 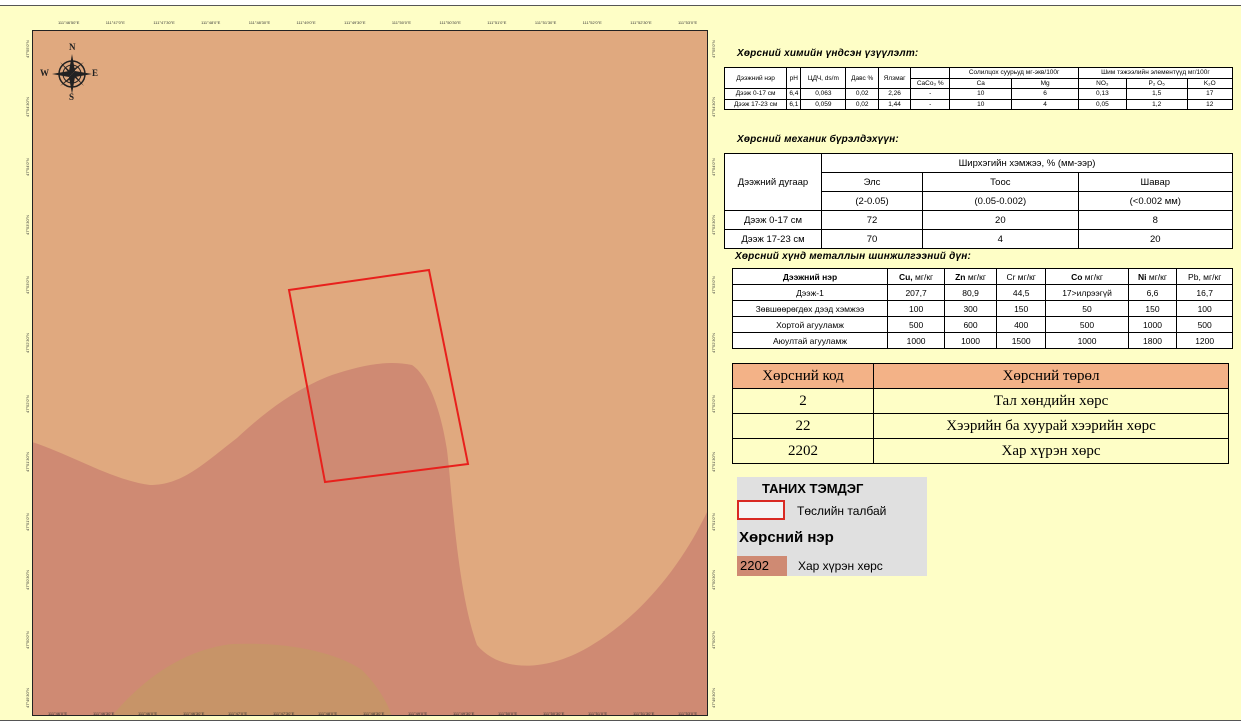 I want to click on map-tick-label: 47°52'0"N, so click(x=27, y=403).